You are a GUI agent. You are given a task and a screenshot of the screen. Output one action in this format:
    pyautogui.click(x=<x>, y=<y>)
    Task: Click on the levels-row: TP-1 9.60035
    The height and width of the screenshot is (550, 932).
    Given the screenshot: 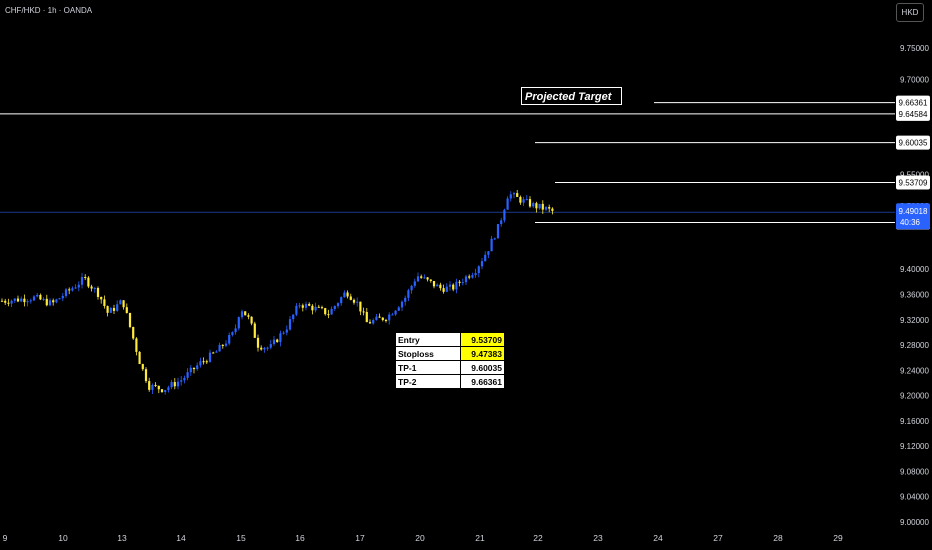 What is the action you would take?
    pyautogui.click(x=450, y=367)
    